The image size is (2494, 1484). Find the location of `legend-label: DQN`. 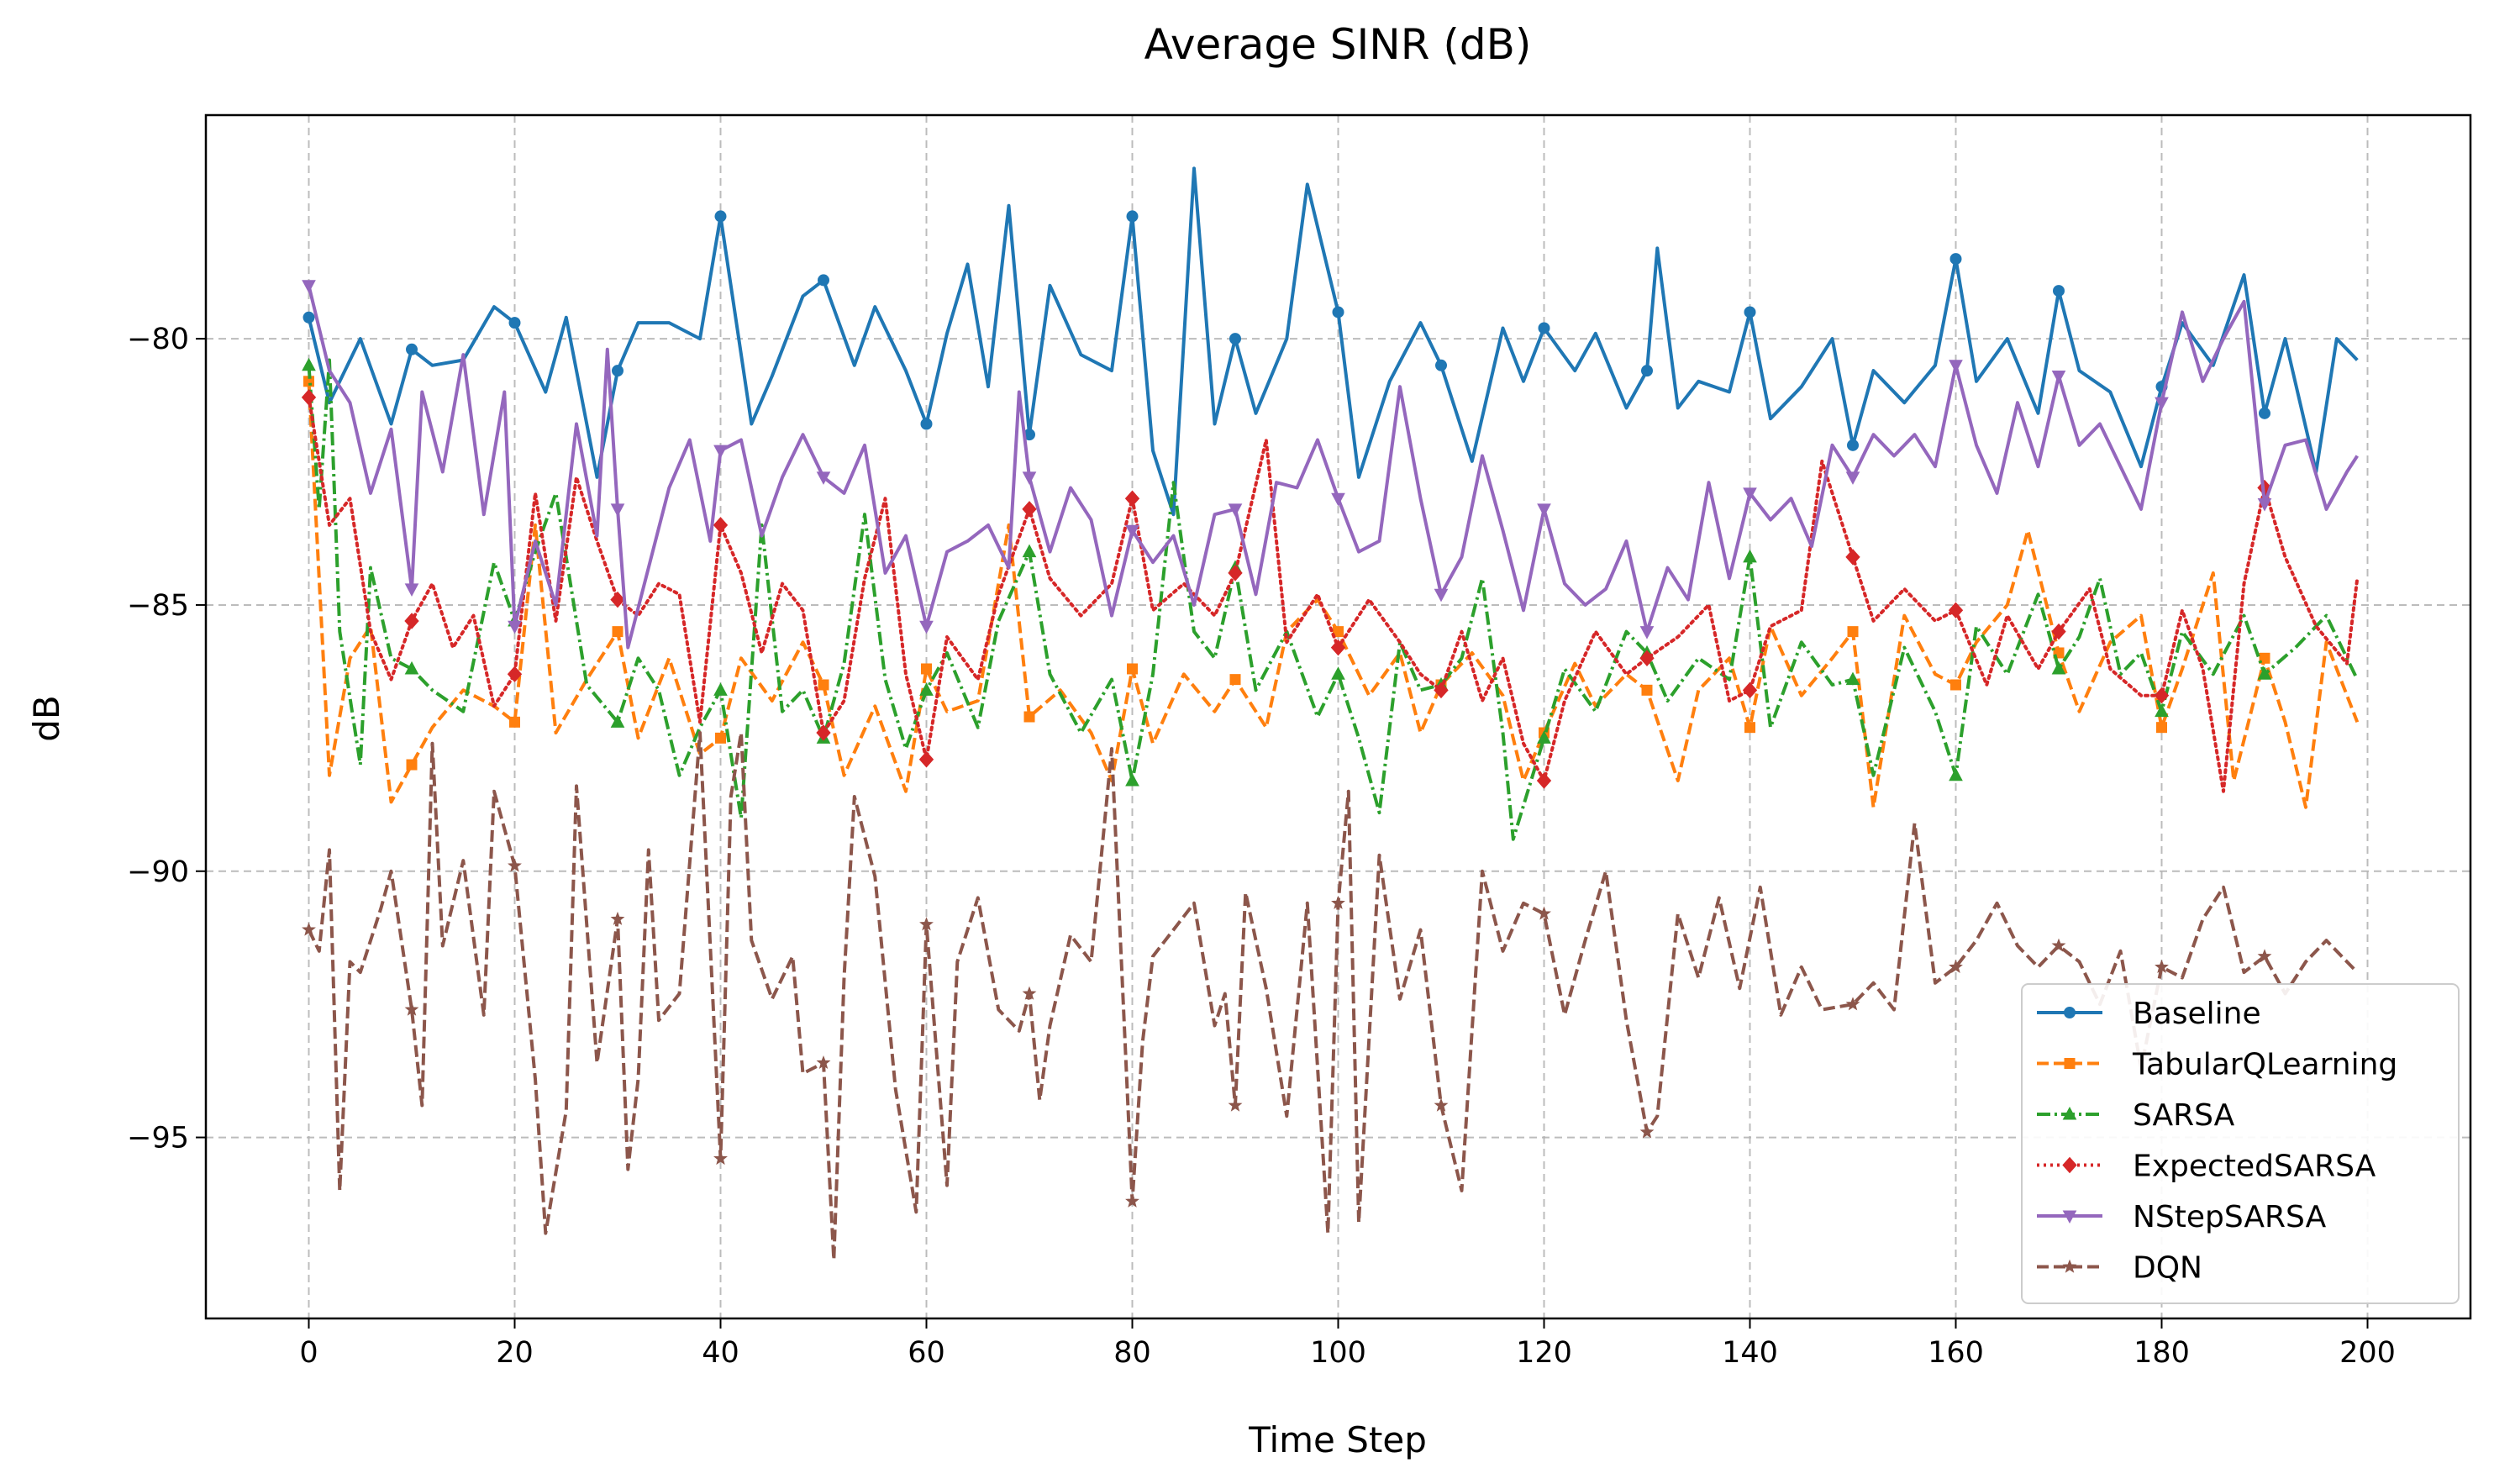

legend-label: DQN is located at coordinates (2167, 1269).